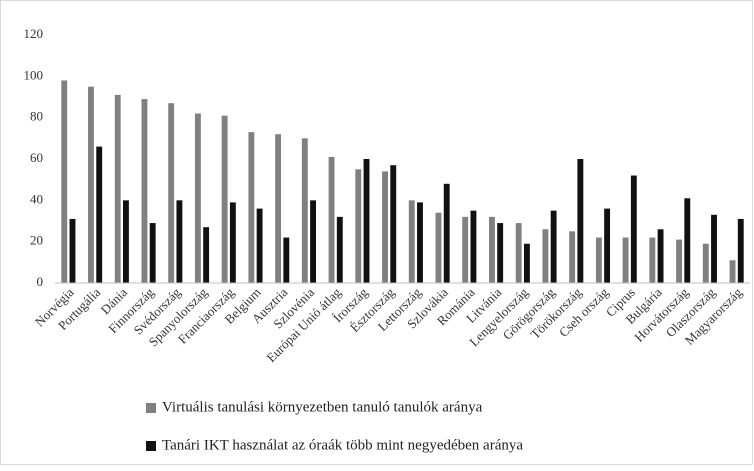  What do you see at coordinates (40, 281) in the screenshot?
I see `y-tick-label: 0` at bounding box center [40, 281].